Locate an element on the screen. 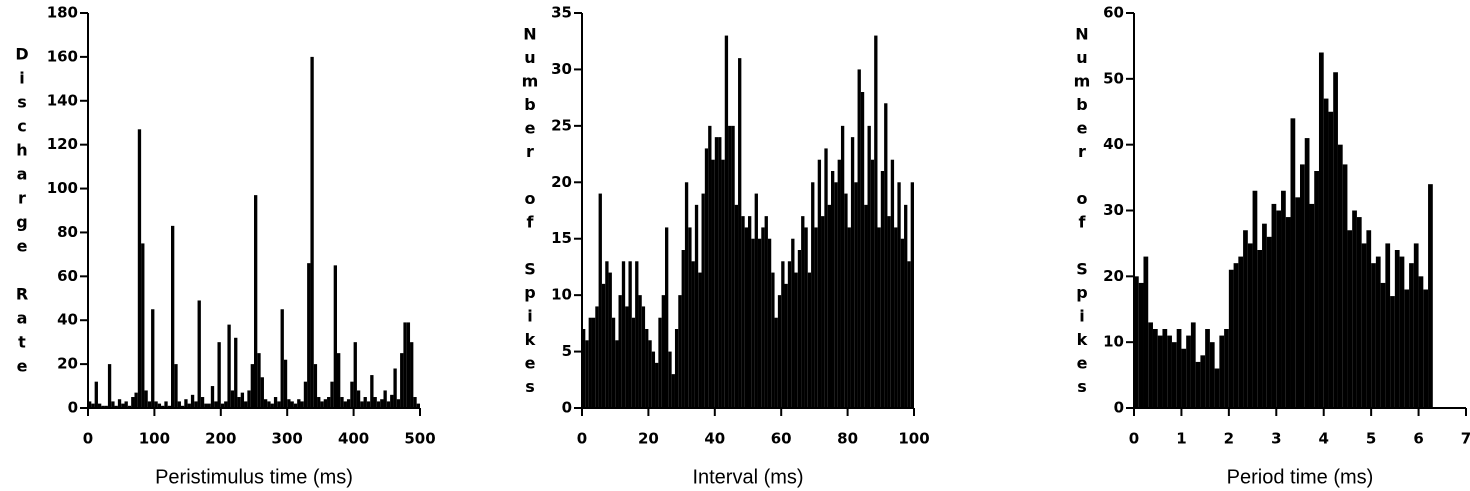 The image size is (1470, 491). y-tick-label: 160 is located at coordinates (62, 56).